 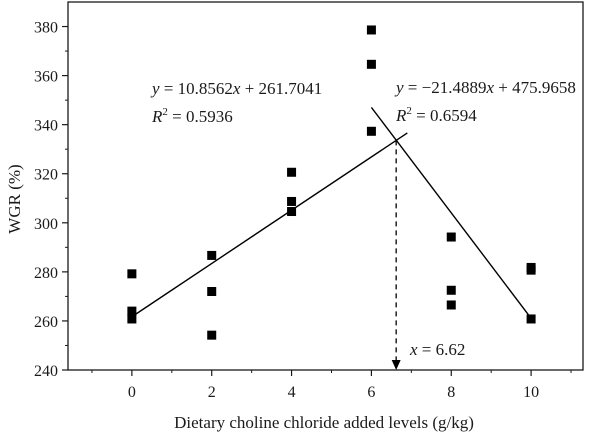 I want to click on y-tick-label: 280, so click(x=46, y=273).